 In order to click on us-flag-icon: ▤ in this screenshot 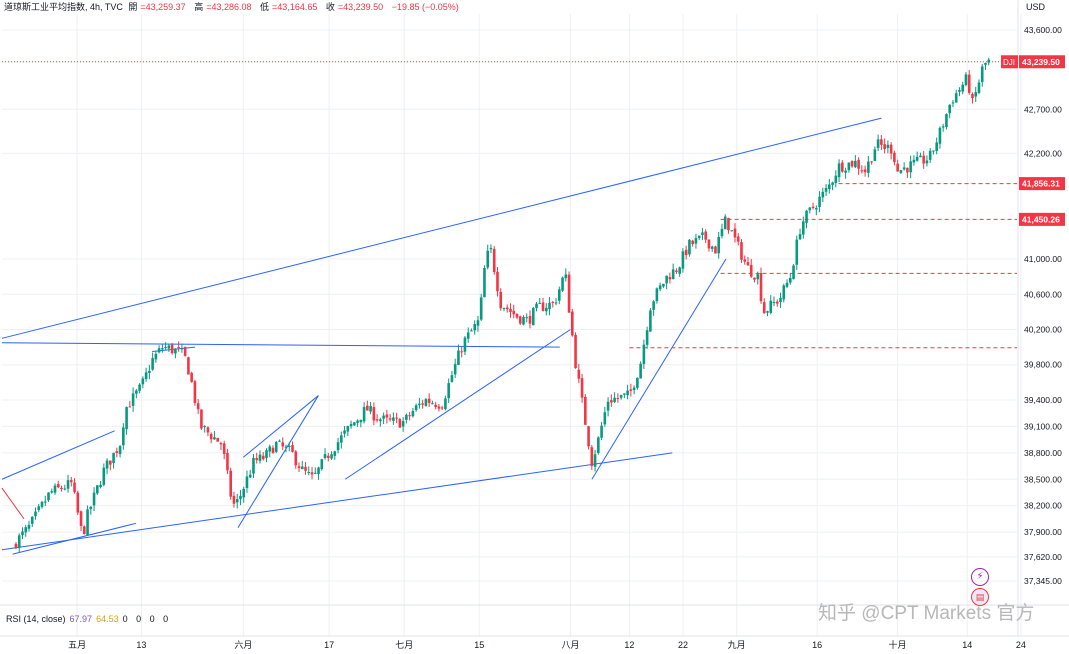, I will do `click(980, 597)`.